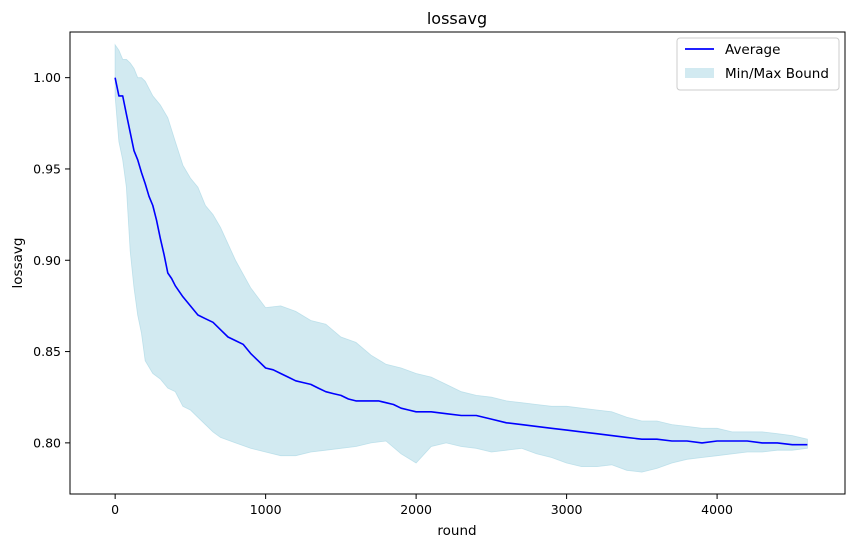 This screenshot has height=547, width=855. I want to click on x-tick-label: 2000, so click(416, 509).